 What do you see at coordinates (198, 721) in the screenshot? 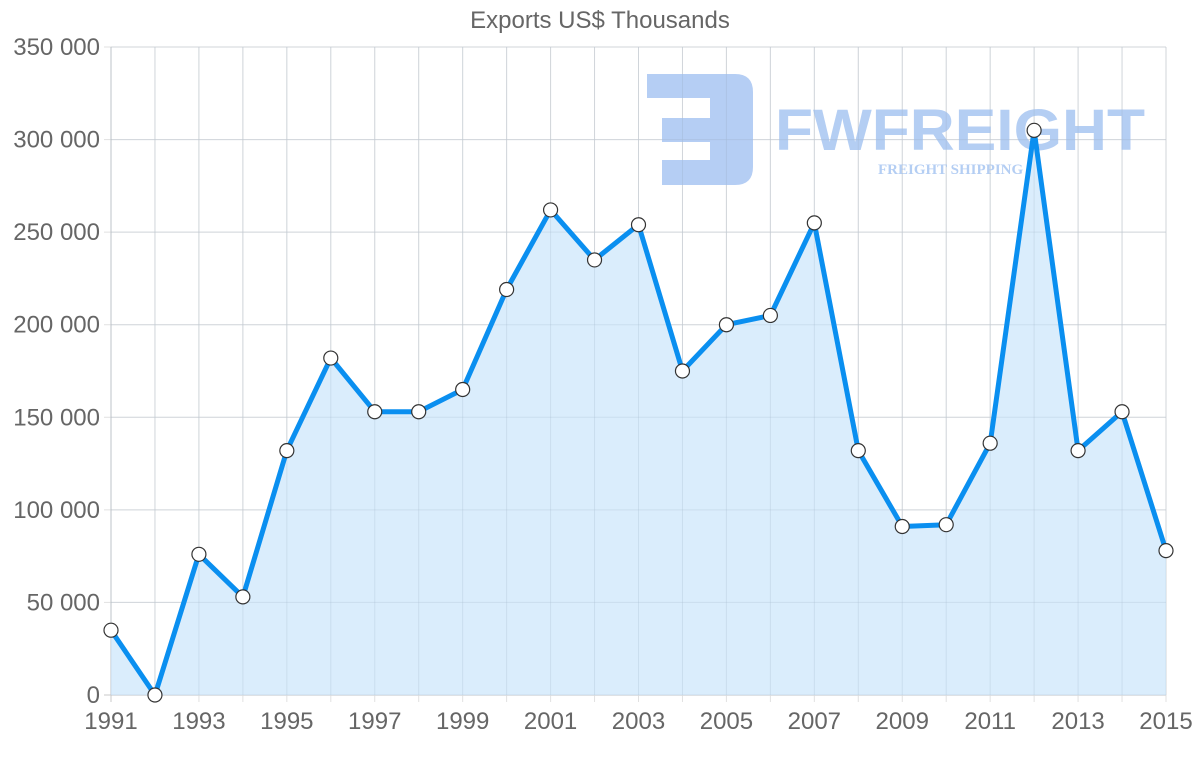
I see `x-tick-label: 1993` at bounding box center [198, 721].